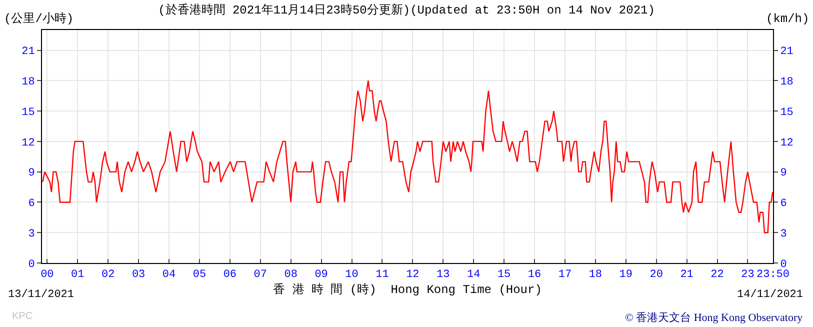 The height and width of the screenshot is (327, 813). Describe the element at coordinates (31, 264) in the screenshot. I see `y-tick-label: 0` at that location.